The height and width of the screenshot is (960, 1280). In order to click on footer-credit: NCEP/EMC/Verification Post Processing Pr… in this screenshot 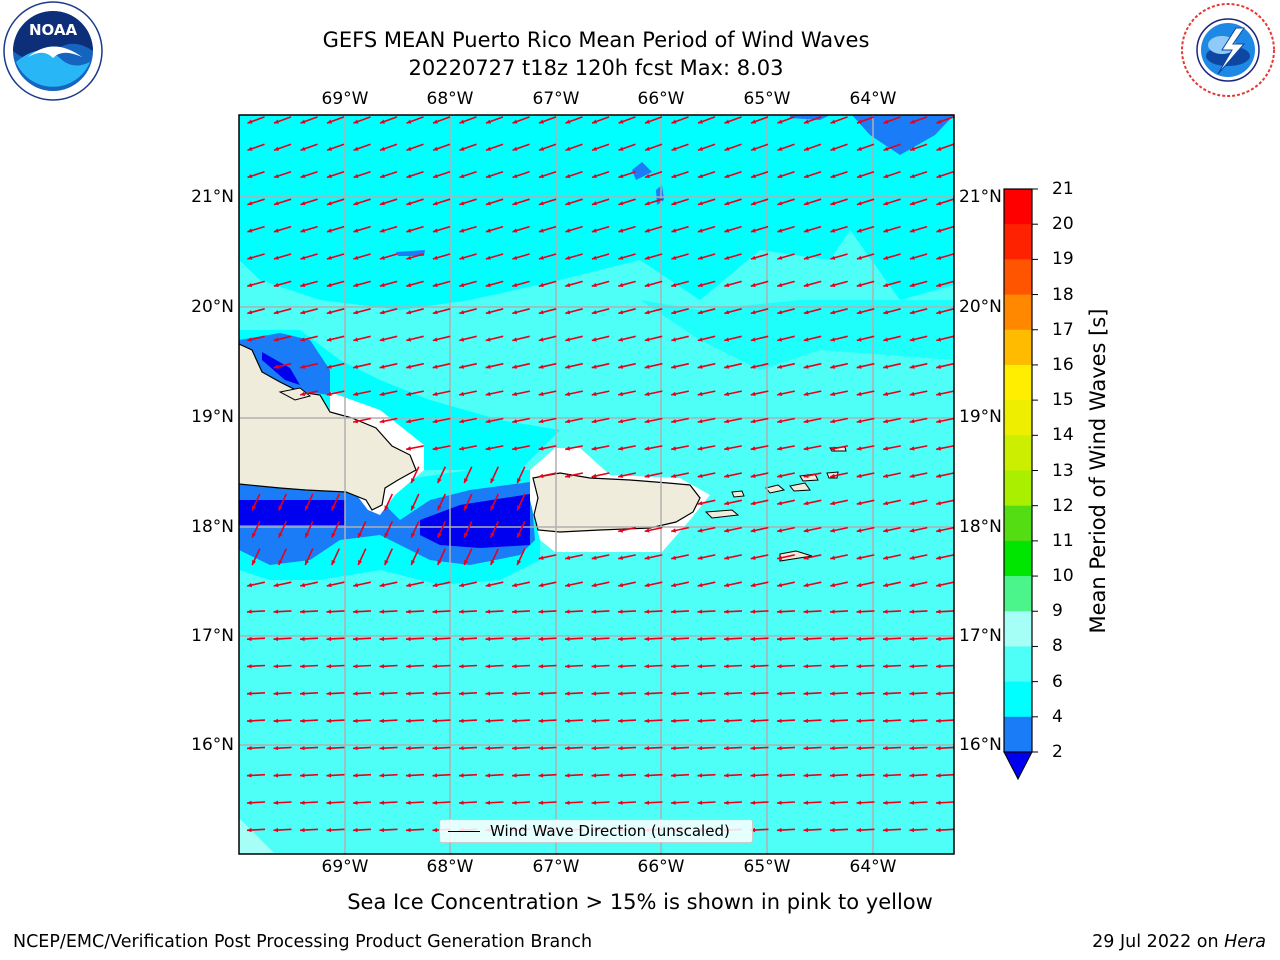, I will do `click(303, 942)`.